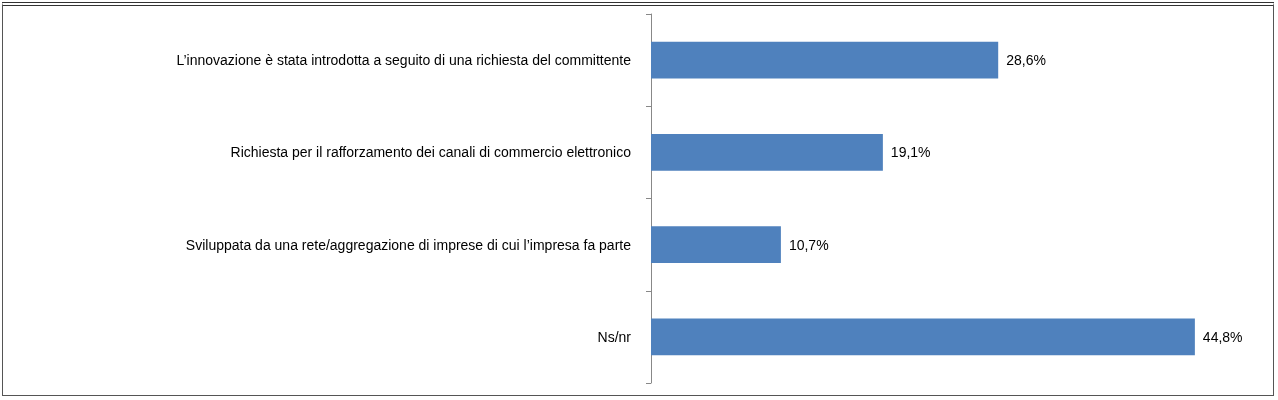 The image size is (1278, 400). What do you see at coordinates (1222, 336) in the screenshot?
I see `data-label: 44,8%` at bounding box center [1222, 336].